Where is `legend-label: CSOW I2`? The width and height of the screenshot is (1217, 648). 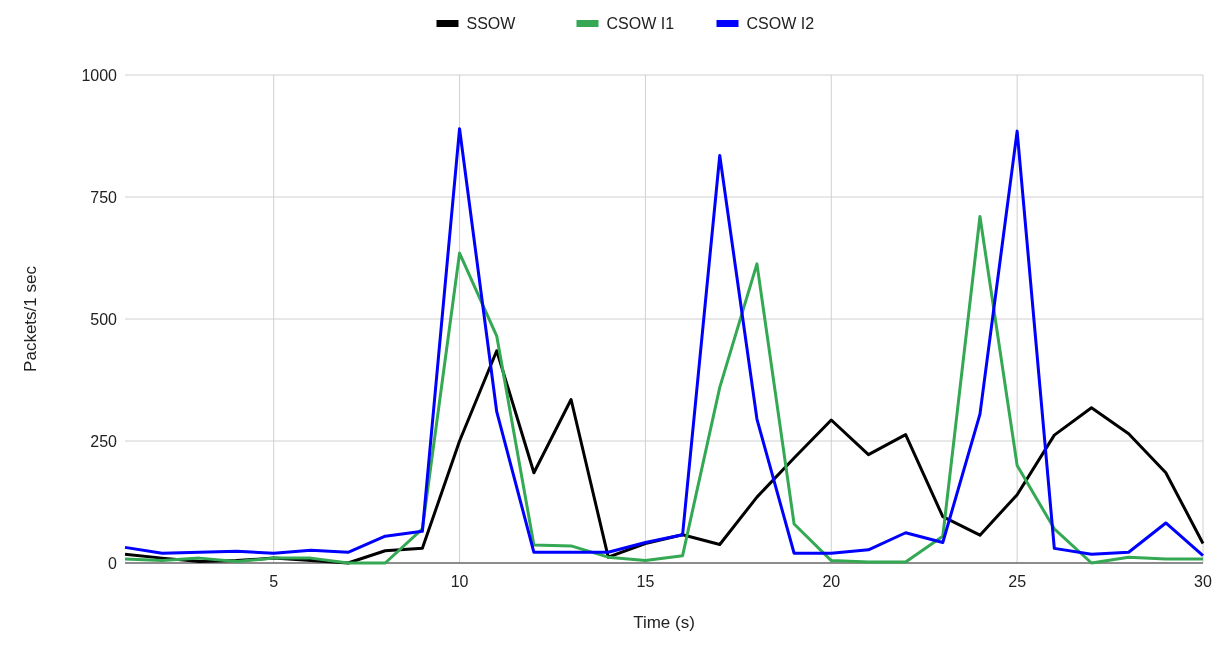 legend-label: CSOW I2 is located at coordinates (780, 23).